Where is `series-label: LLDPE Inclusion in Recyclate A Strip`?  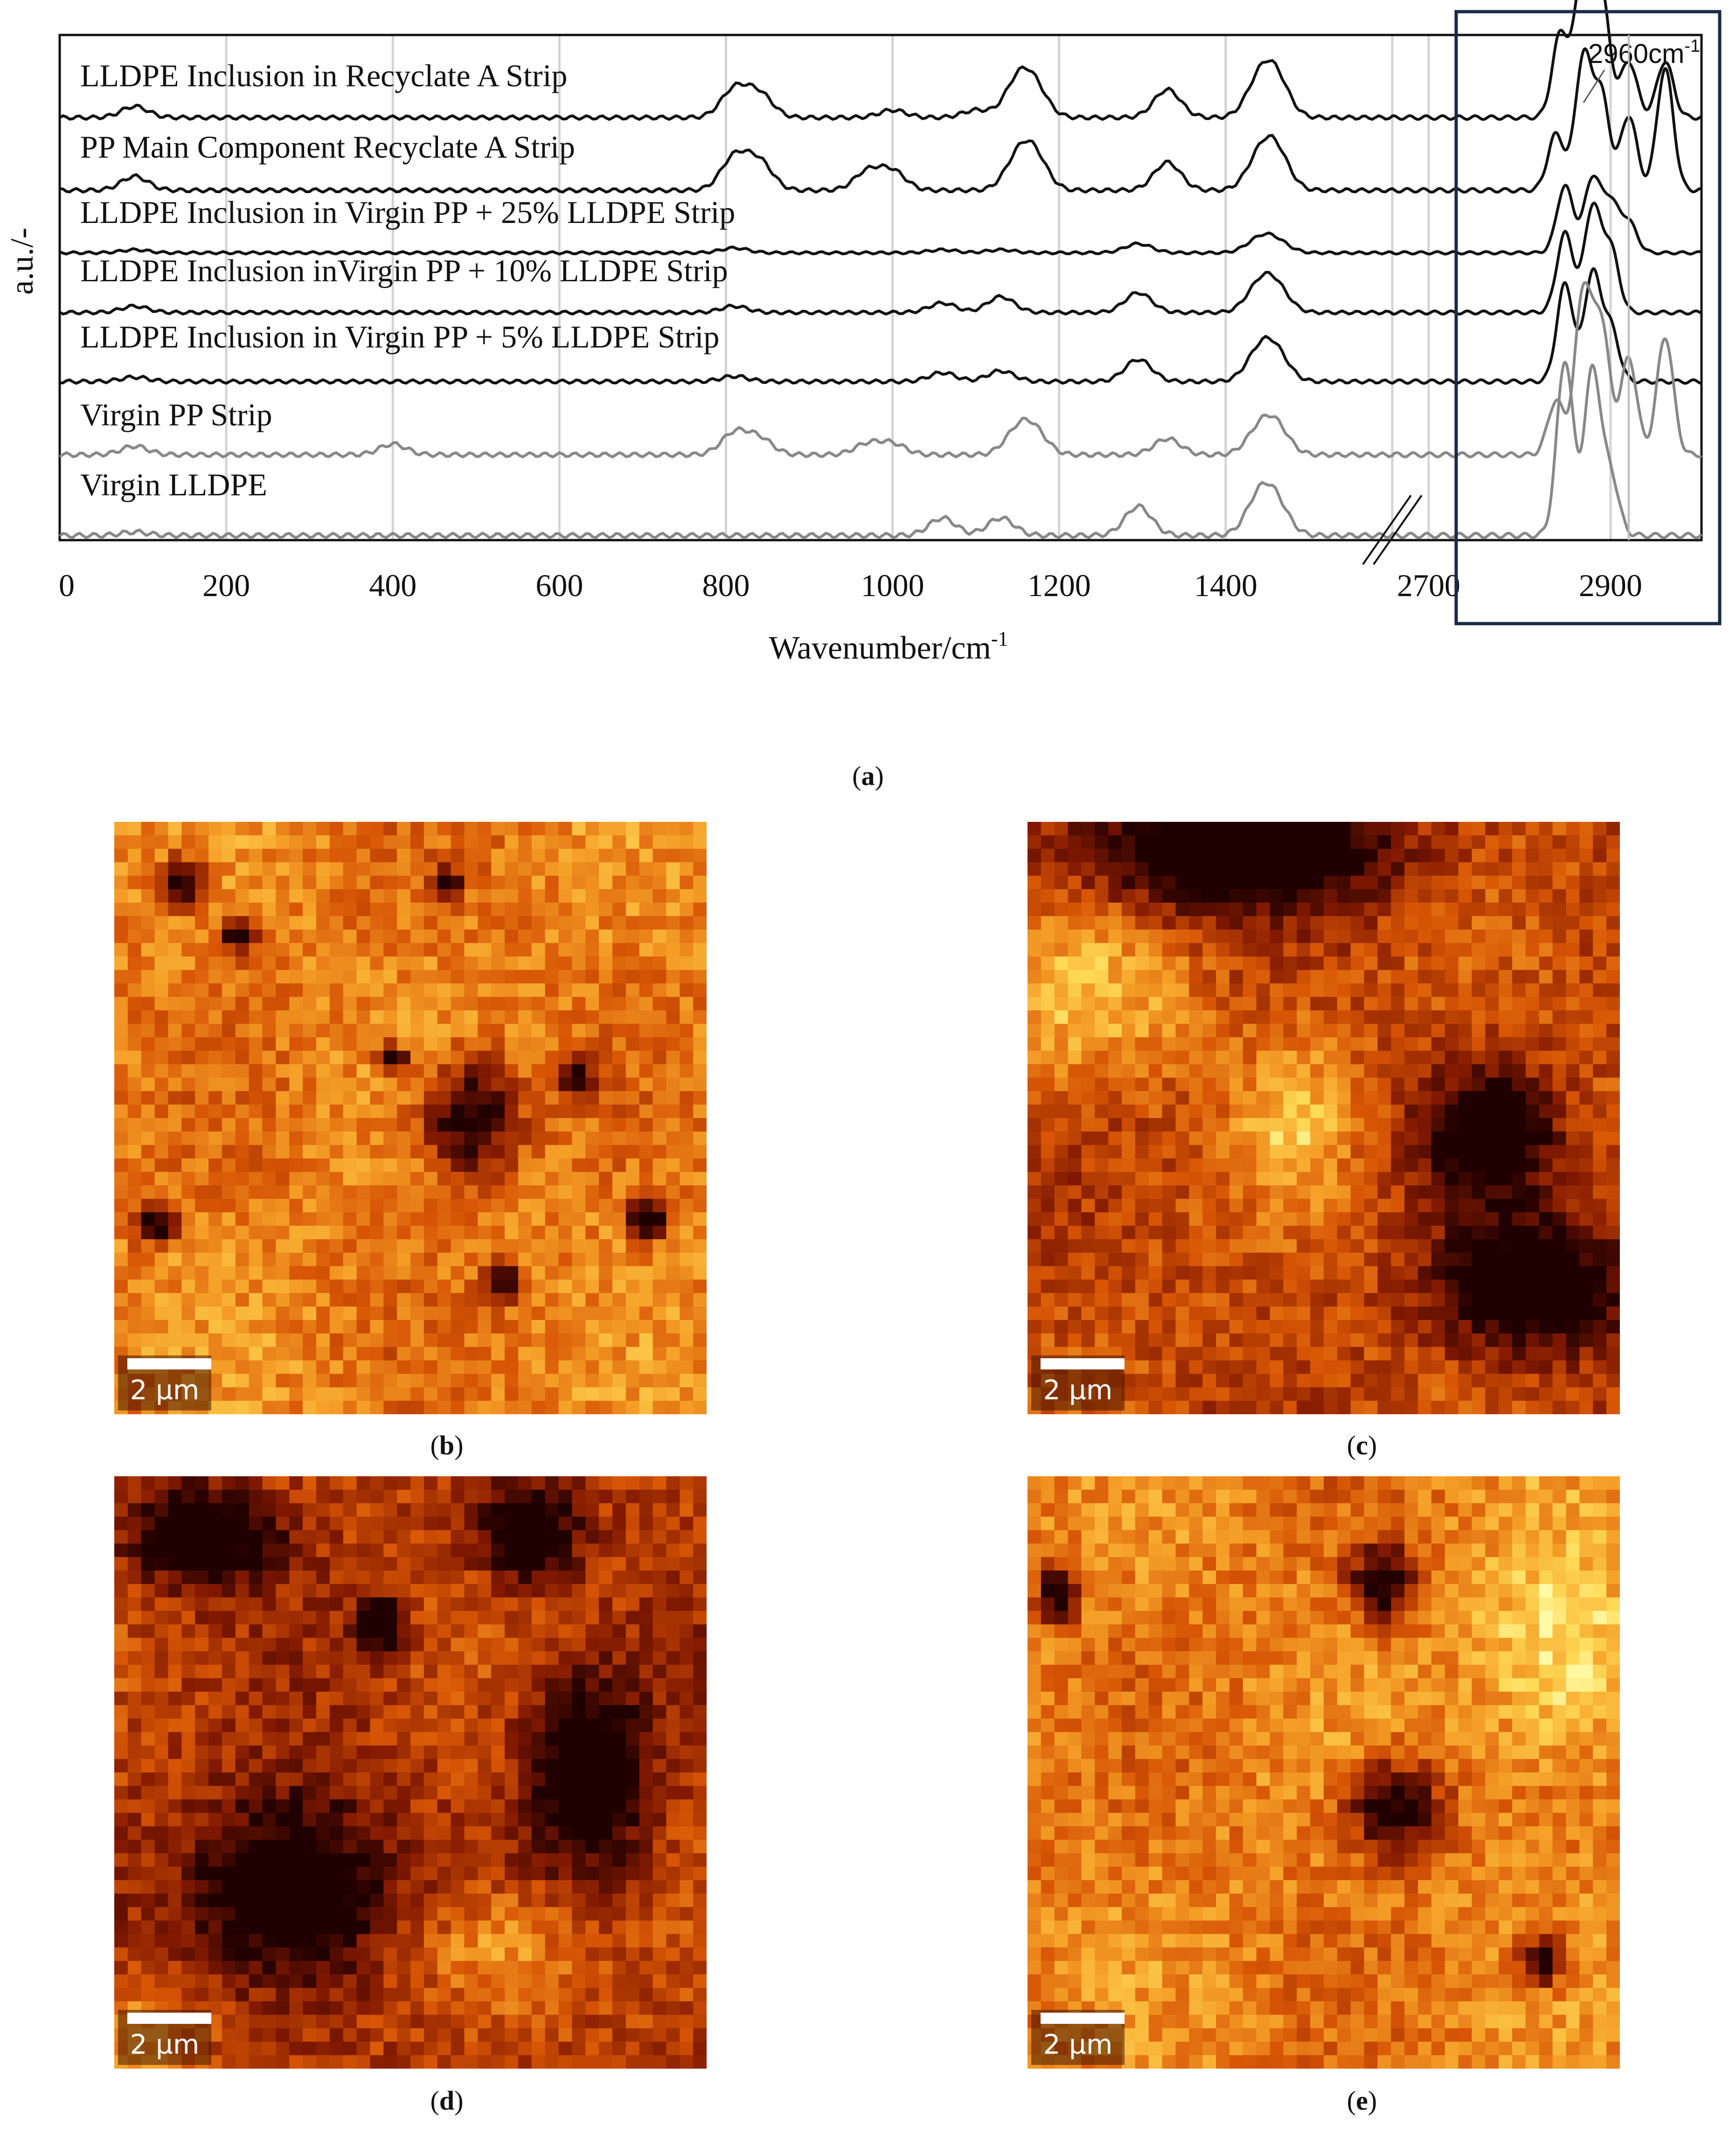
series-label: LLDPE Inclusion in Recyclate A Strip is located at coordinates (323, 75).